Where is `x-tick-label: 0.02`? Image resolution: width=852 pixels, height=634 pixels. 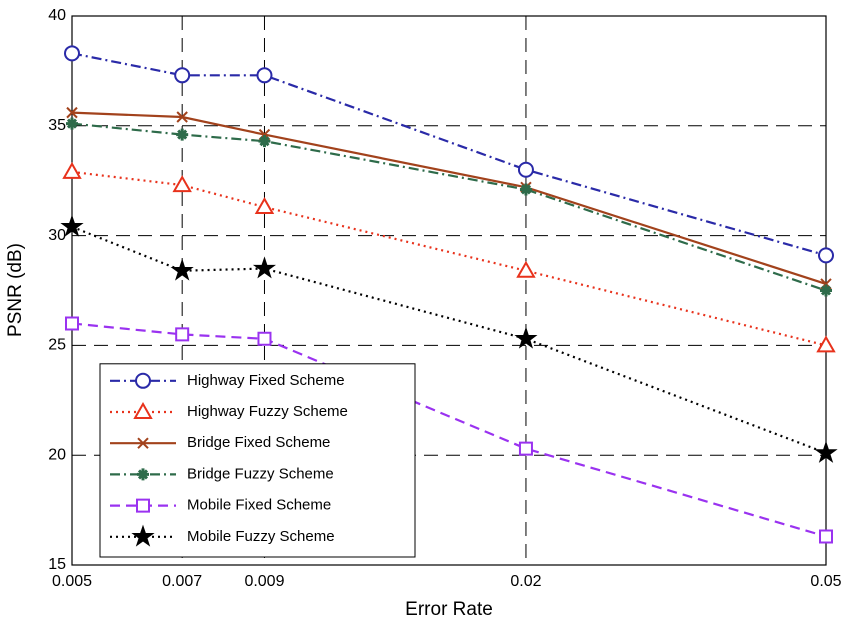 x-tick-label: 0.02 is located at coordinates (525, 581).